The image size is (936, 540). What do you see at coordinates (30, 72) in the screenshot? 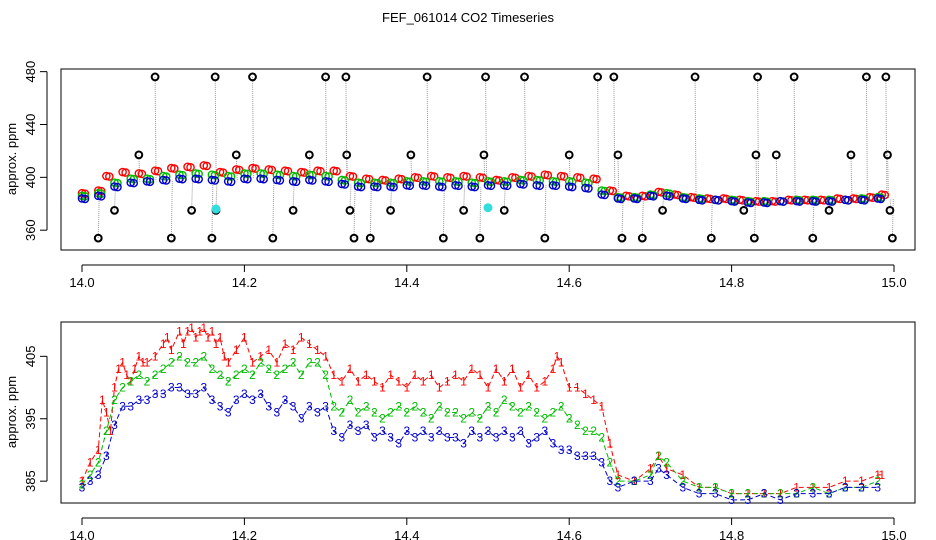
I see `top-y-tick-label: 480` at bounding box center [30, 72].